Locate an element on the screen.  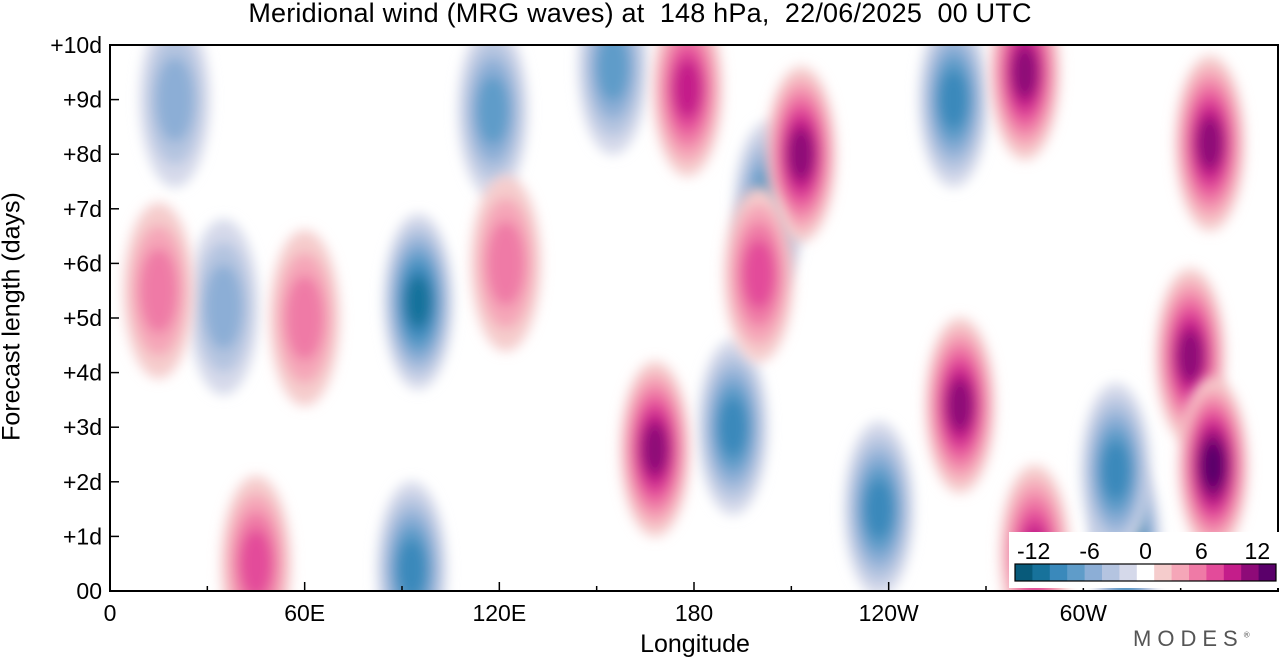
y-tick-label: +8d is located at coordinates (82, 154).